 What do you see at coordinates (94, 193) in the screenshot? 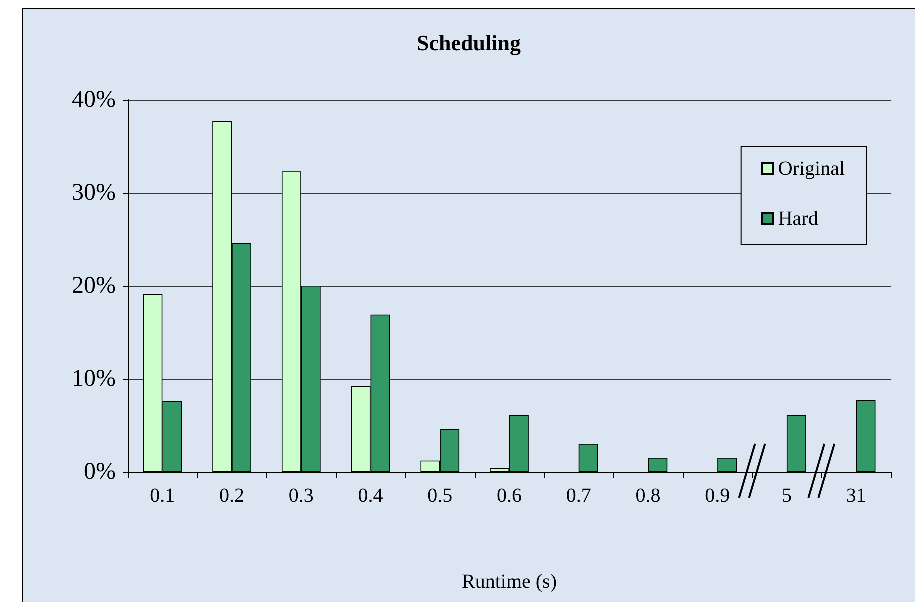
I see `y-tick-label: 30%` at bounding box center [94, 193].